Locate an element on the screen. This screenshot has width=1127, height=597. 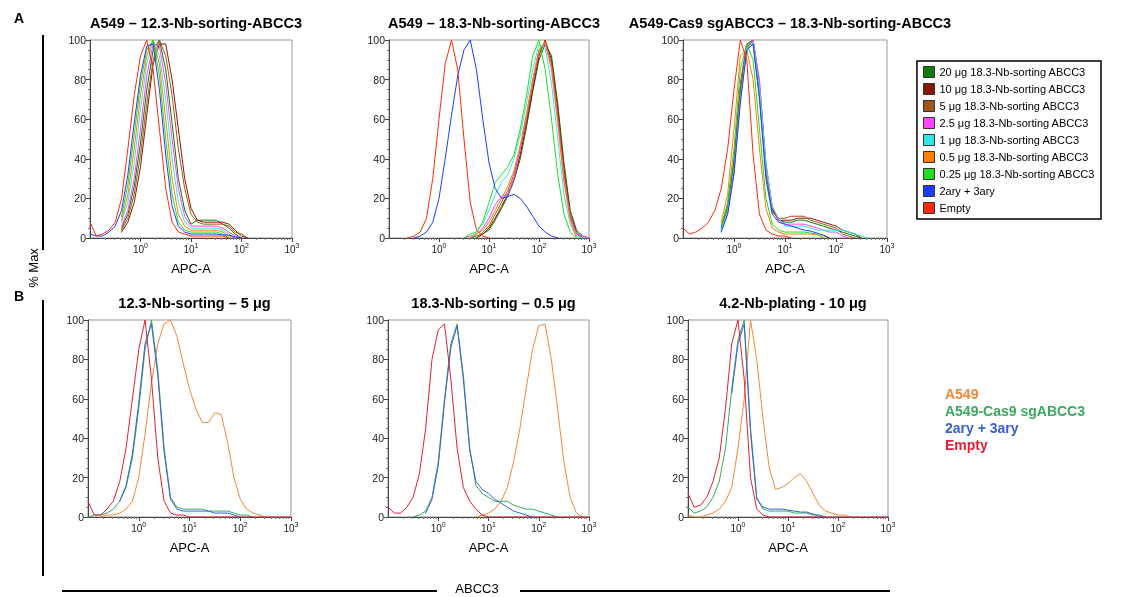
text: A549 is located at coordinates (961, 394).